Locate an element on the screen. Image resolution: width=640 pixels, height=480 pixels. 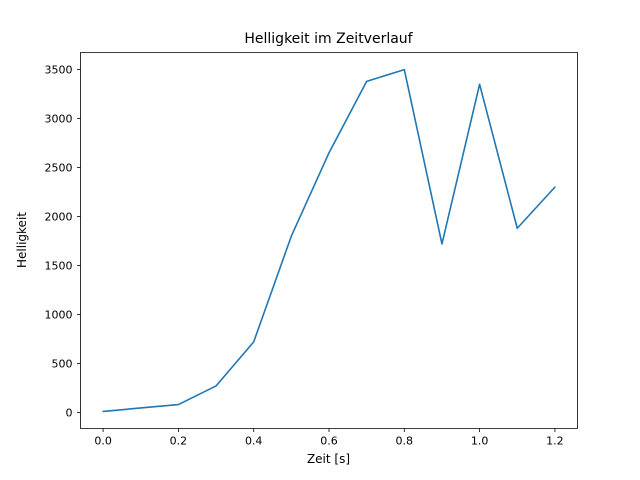
x-tick-label: 0.2 is located at coordinates (179, 441).